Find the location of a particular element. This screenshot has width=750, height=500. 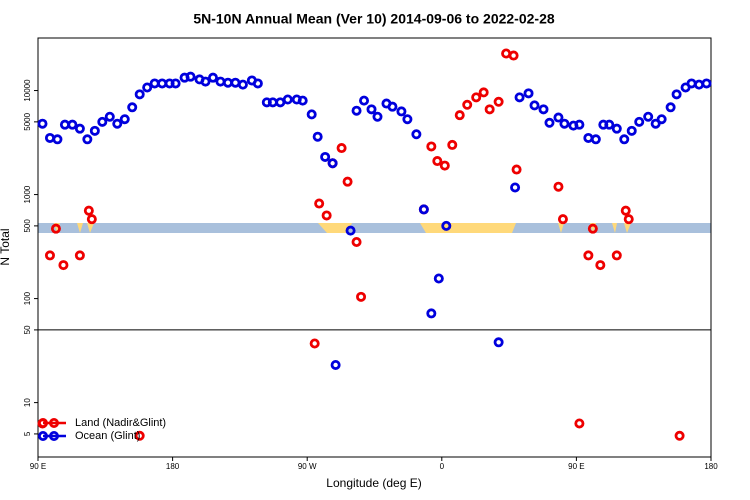

x-tick-label: 0 is located at coordinates (442, 466).